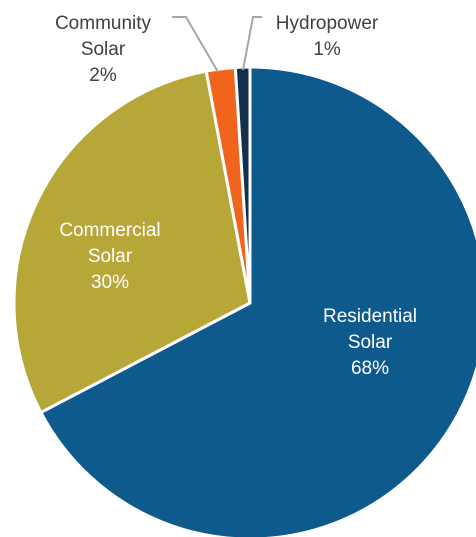  I want to click on slice-label-hydropower: Hydropower 1%, so click(327, 36).